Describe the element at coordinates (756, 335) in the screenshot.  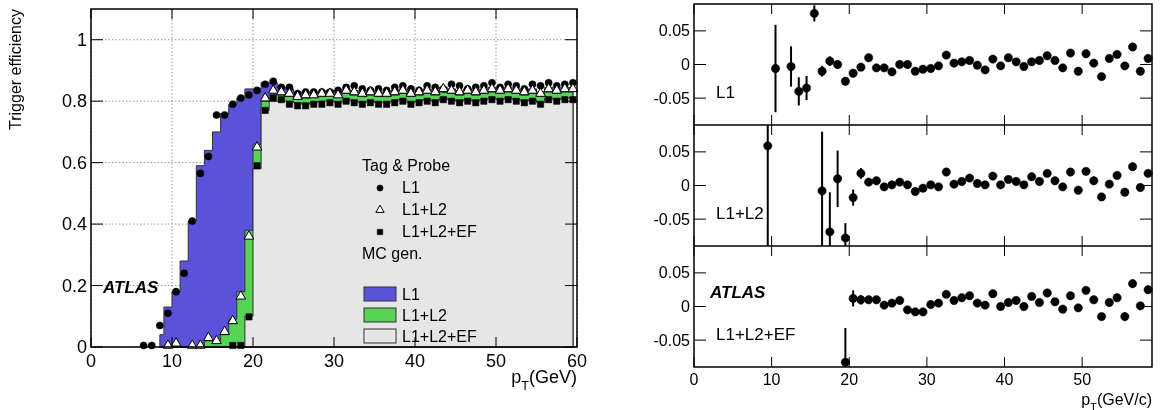
I see `text: L1+L2+EF` at that location.